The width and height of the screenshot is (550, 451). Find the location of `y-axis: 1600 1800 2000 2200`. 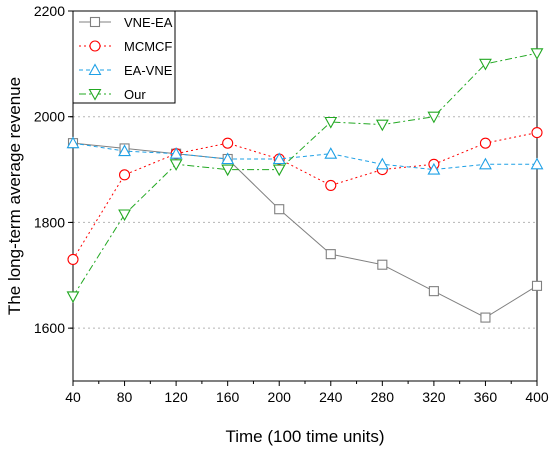

y-axis: 1600 1800 2000 2200 is located at coordinates (53, 169).